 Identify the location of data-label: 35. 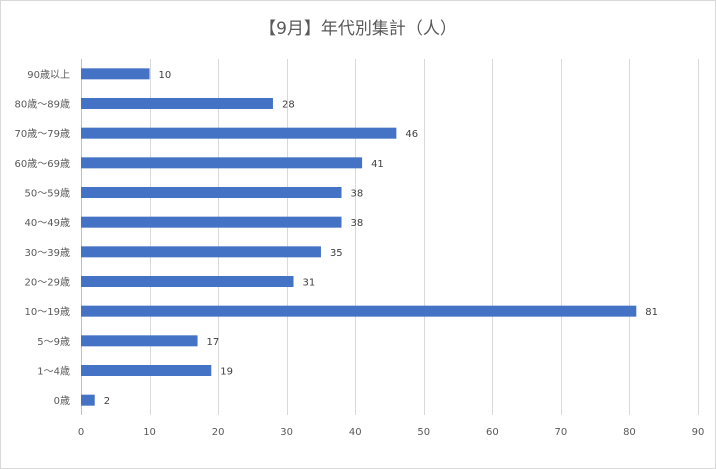
(336, 253).